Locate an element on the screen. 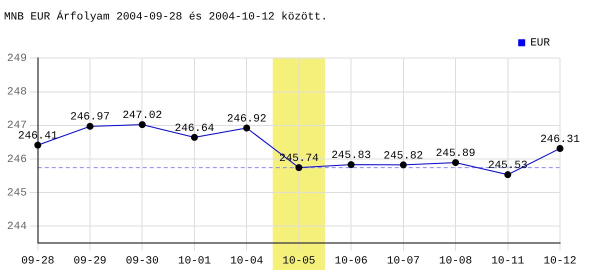  x-tick-label: 10-08 is located at coordinates (455, 261).